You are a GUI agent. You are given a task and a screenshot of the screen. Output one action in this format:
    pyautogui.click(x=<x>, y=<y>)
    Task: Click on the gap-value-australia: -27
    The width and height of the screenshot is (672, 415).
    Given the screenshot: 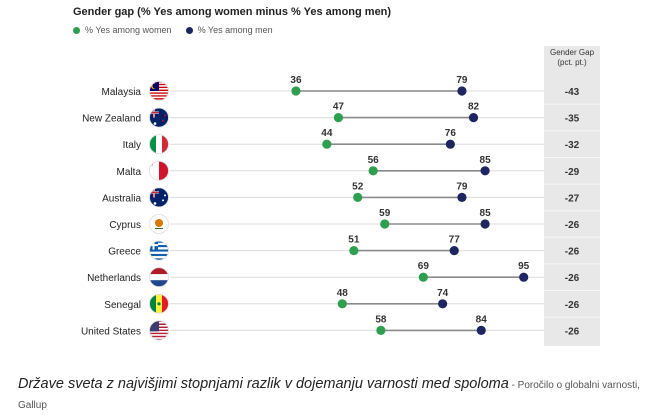 What is the action you would take?
    pyautogui.click(x=572, y=198)
    